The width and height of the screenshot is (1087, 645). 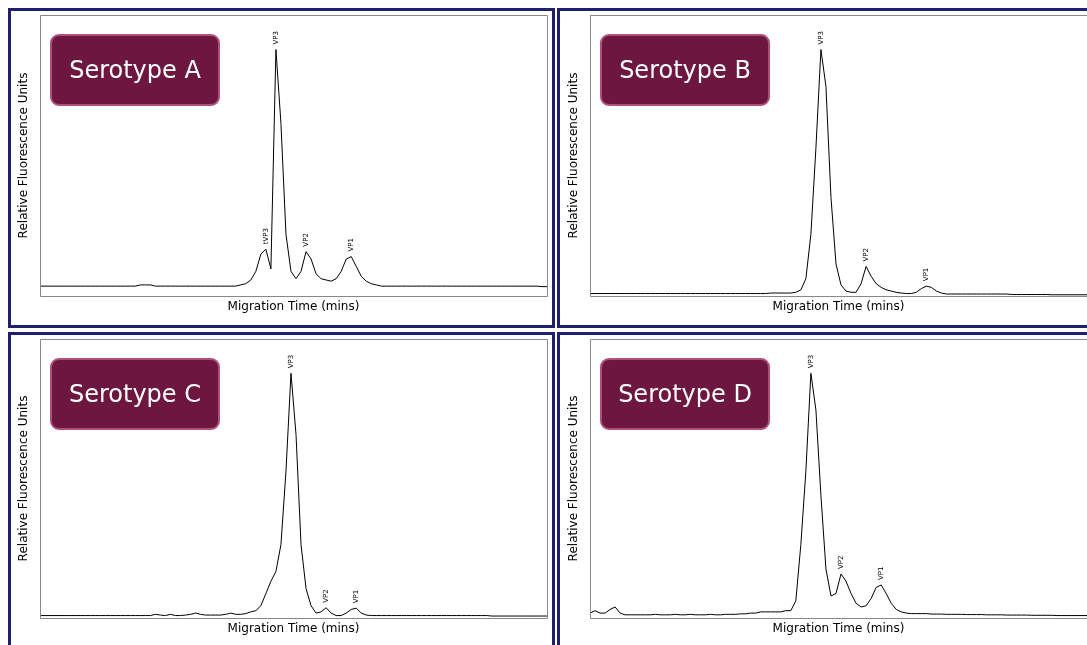 What do you see at coordinates (135, 394) in the screenshot?
I see `chart-title: Serotype C` at bounding box center [135, 394].